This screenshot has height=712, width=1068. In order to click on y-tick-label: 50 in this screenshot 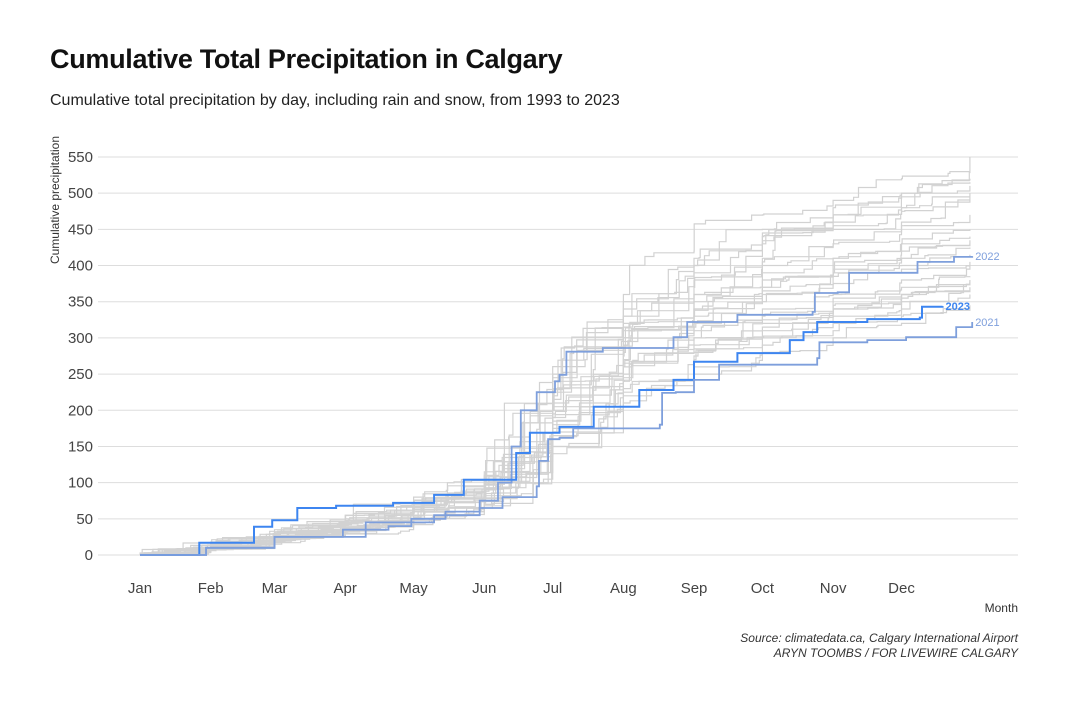, I will do `click(84, 519)`.